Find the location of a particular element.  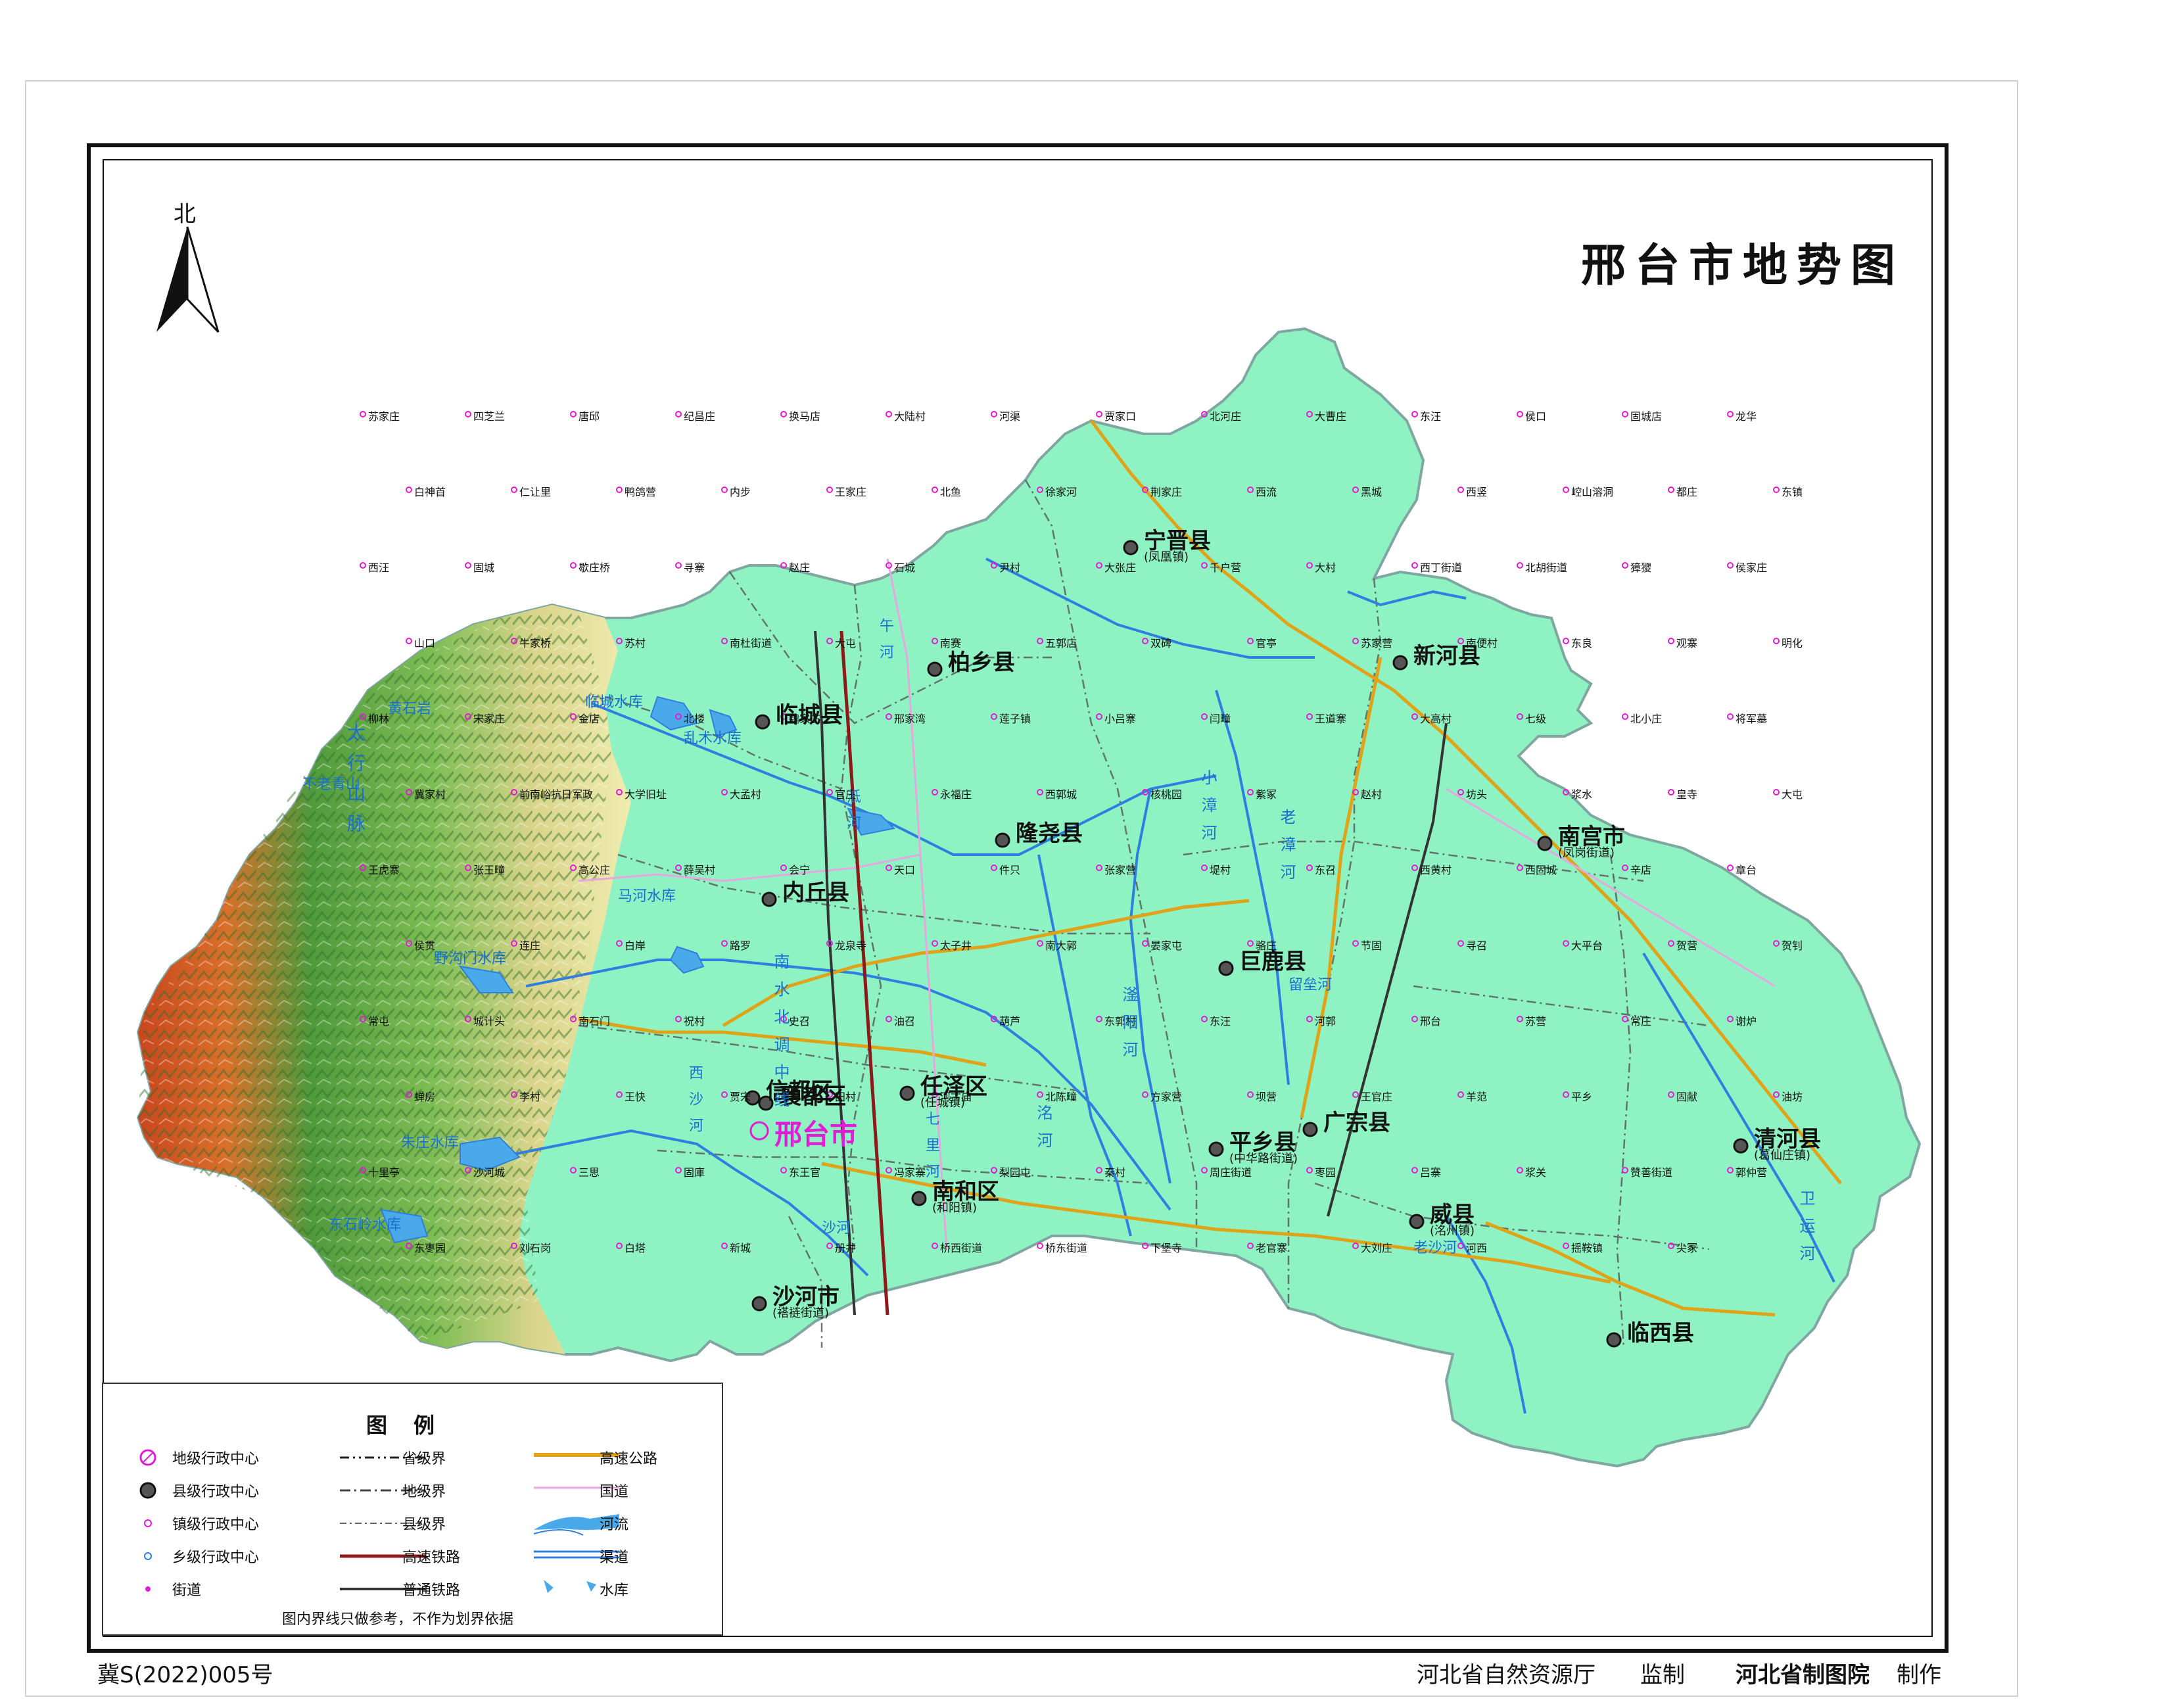

town-label: 羊范 is located at coordinates (1477, 1097).